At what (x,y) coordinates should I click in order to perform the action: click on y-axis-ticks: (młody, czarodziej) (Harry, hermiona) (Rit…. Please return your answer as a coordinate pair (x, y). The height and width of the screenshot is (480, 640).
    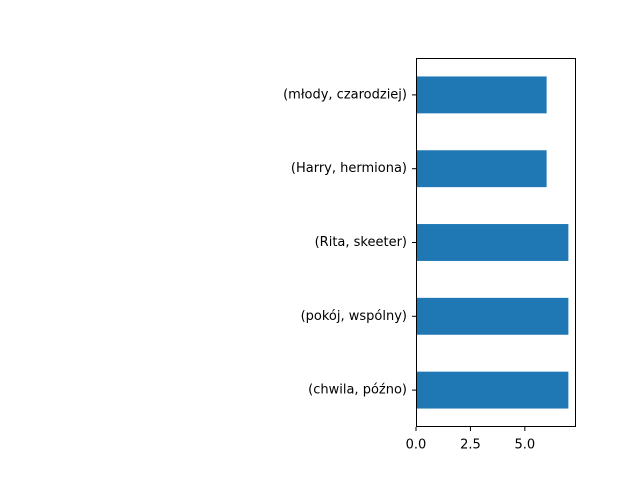
    Looking at the image, I should click on (349, 242).